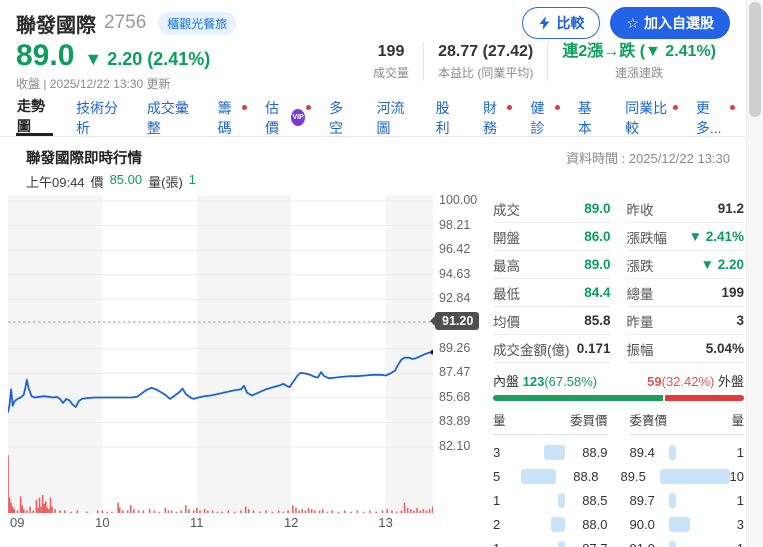  Describe the element at coordinates (618, 500) in the screenshot. I see `order-book-row: 1 88.5 89.7 1` at that location.